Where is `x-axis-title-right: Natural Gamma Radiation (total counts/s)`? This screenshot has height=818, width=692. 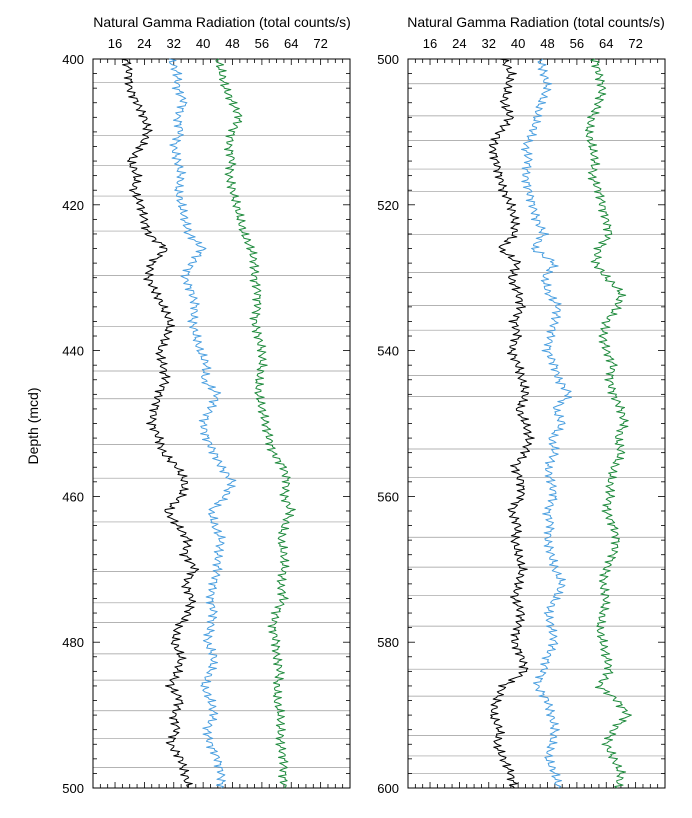
x-axis-title-right: Natural Gamma Radiation (total counts/s) is located at coordinates (536, 22).